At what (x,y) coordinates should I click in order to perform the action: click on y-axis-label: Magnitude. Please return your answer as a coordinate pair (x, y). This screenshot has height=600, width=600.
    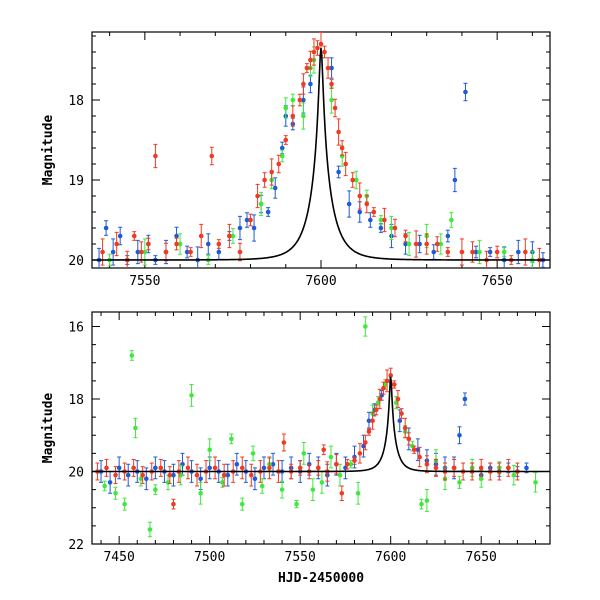
    Looking at the image, I should click on (48, 428).